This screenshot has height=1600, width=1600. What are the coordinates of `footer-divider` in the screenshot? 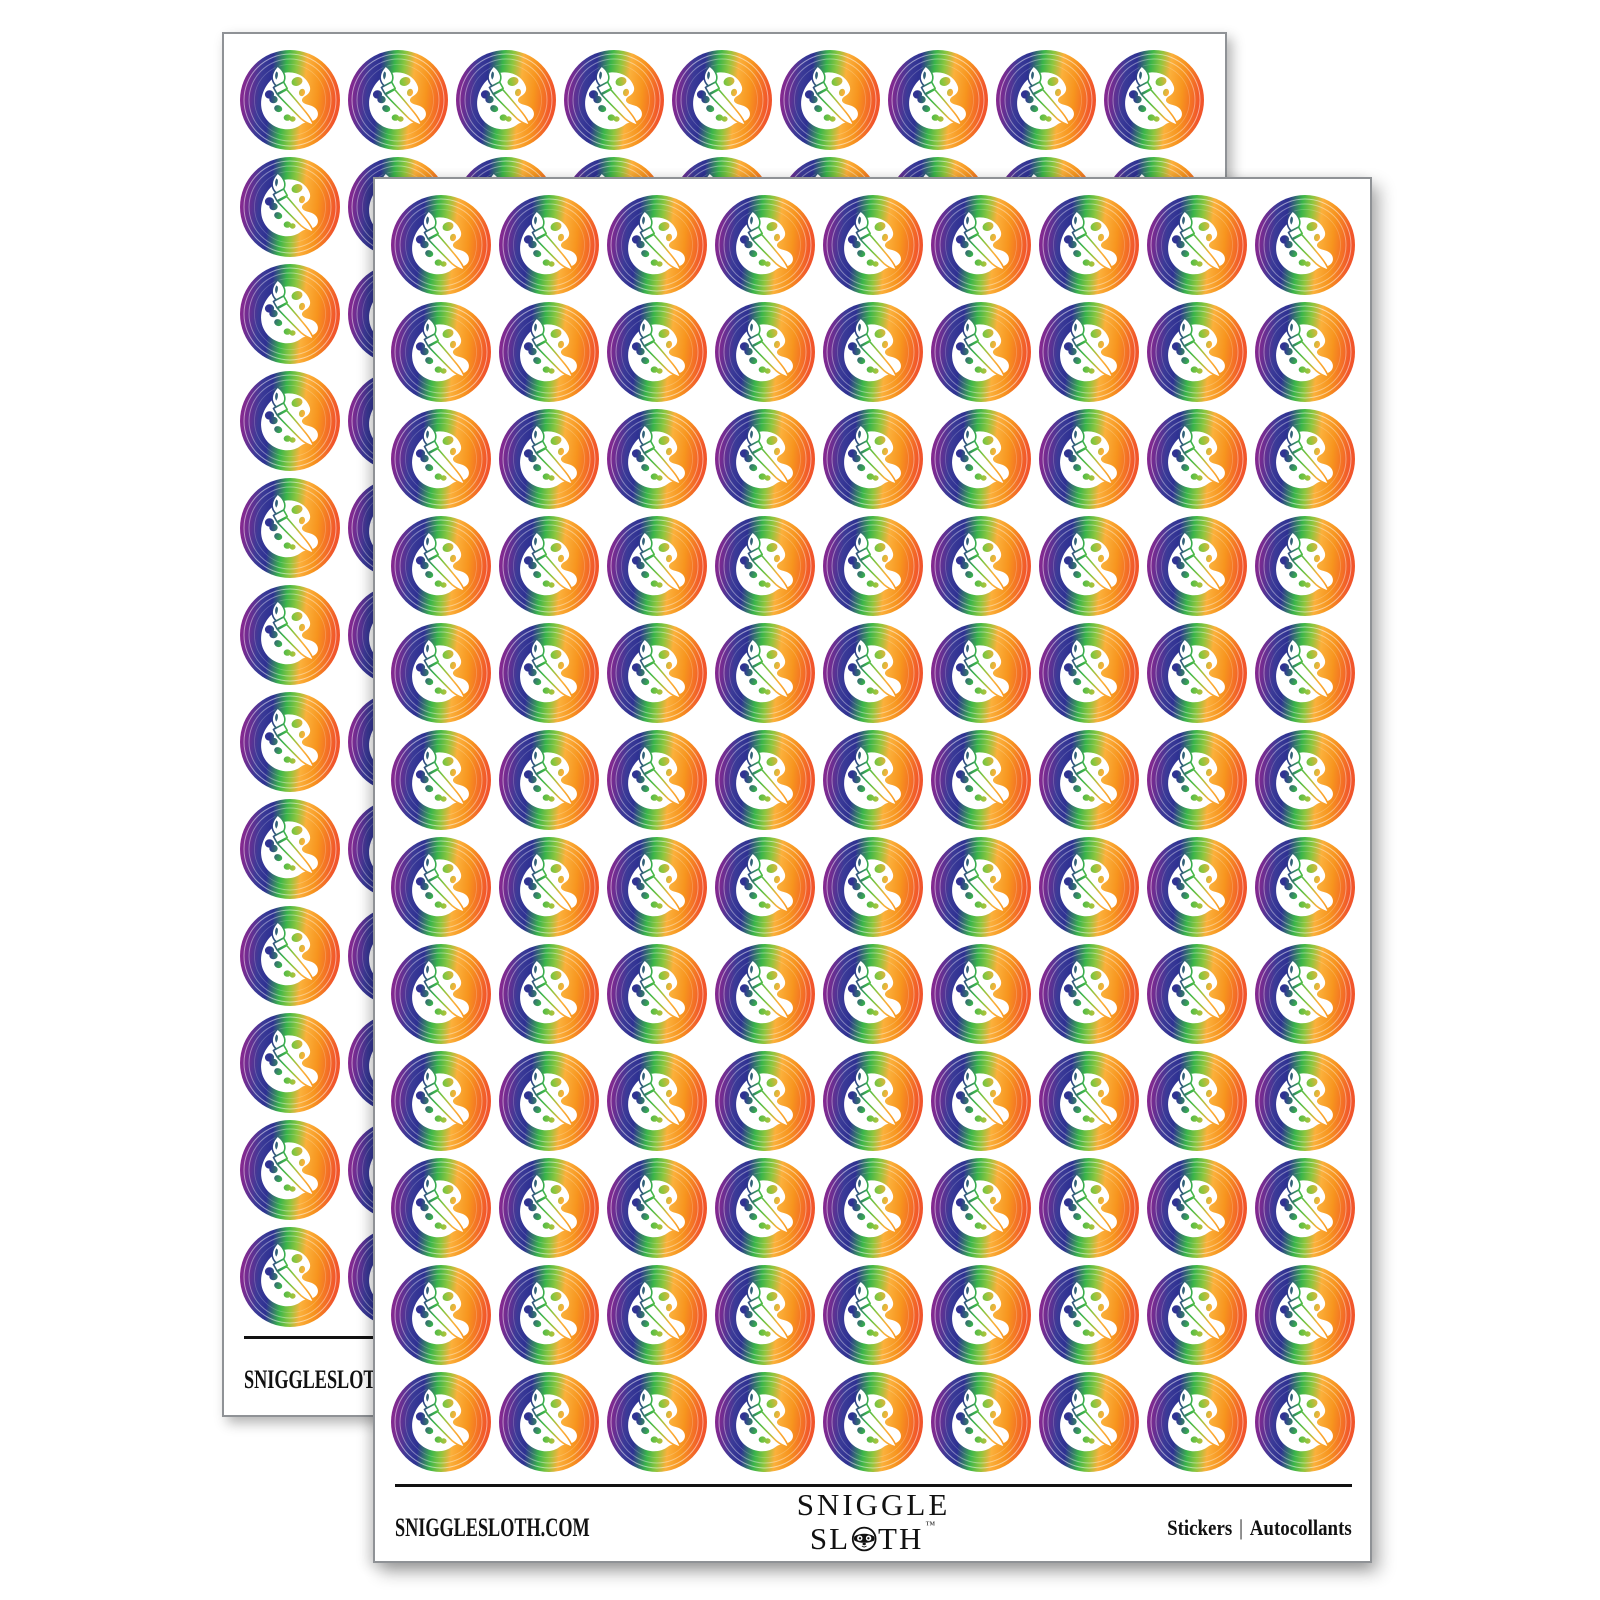 It's located at (873, 1485).